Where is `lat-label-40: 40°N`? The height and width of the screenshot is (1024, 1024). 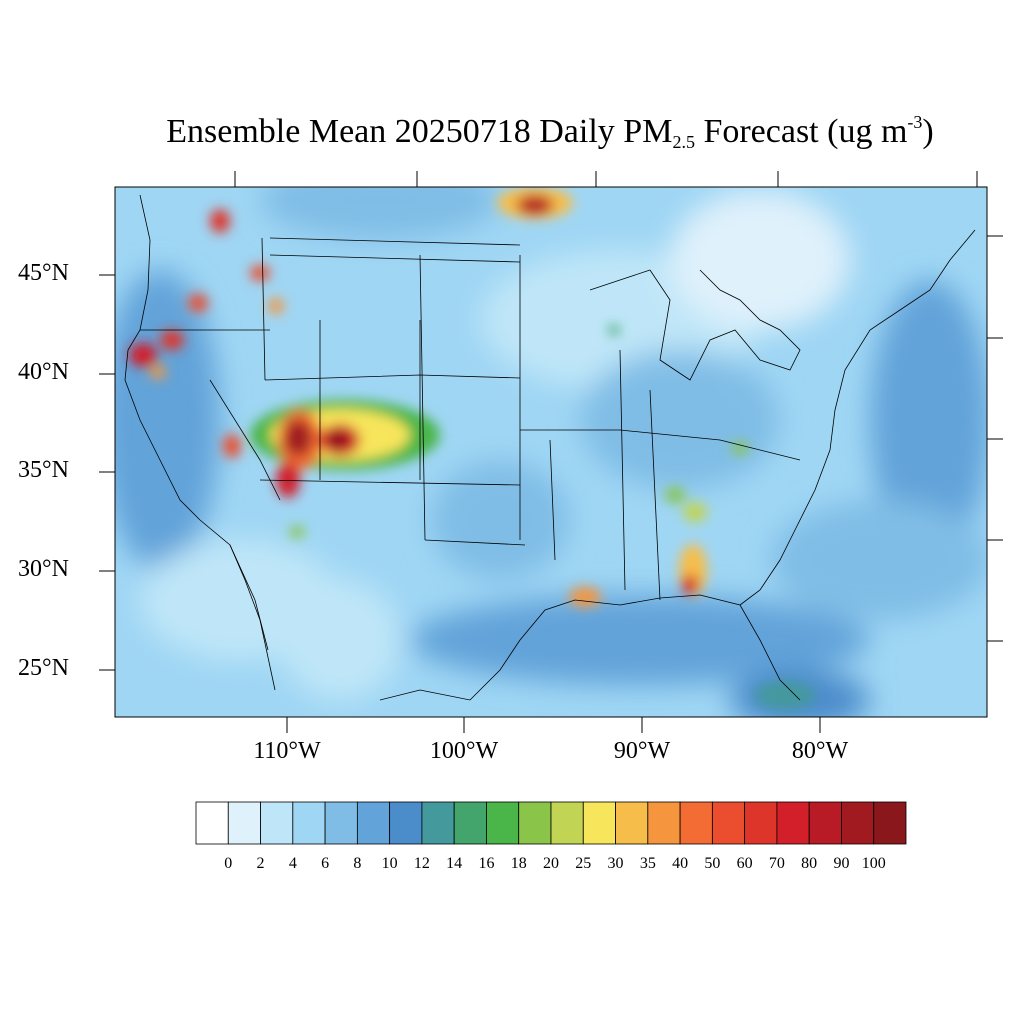 lat-label-40: 40°N is located at coordinates (43, 372).